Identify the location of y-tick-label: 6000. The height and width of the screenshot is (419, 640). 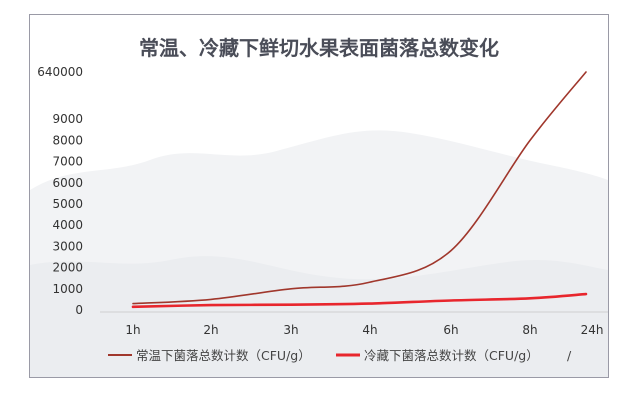
(67, 183).